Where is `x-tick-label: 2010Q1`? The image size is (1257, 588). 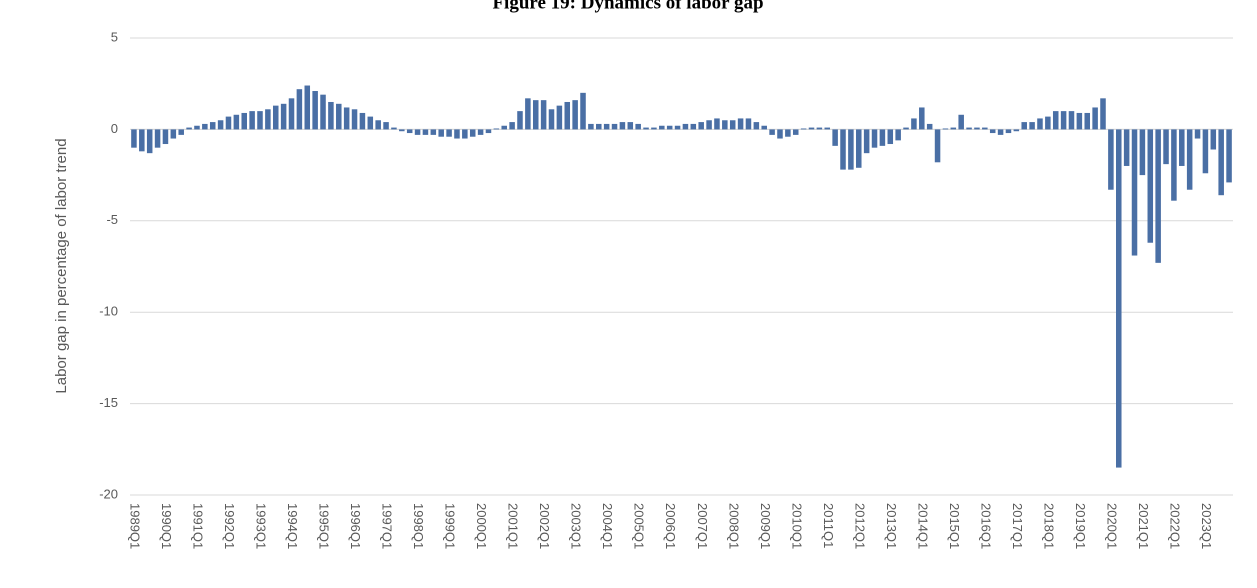 x-tick-label: 2010Q1 is located at coordinates (796, 526).